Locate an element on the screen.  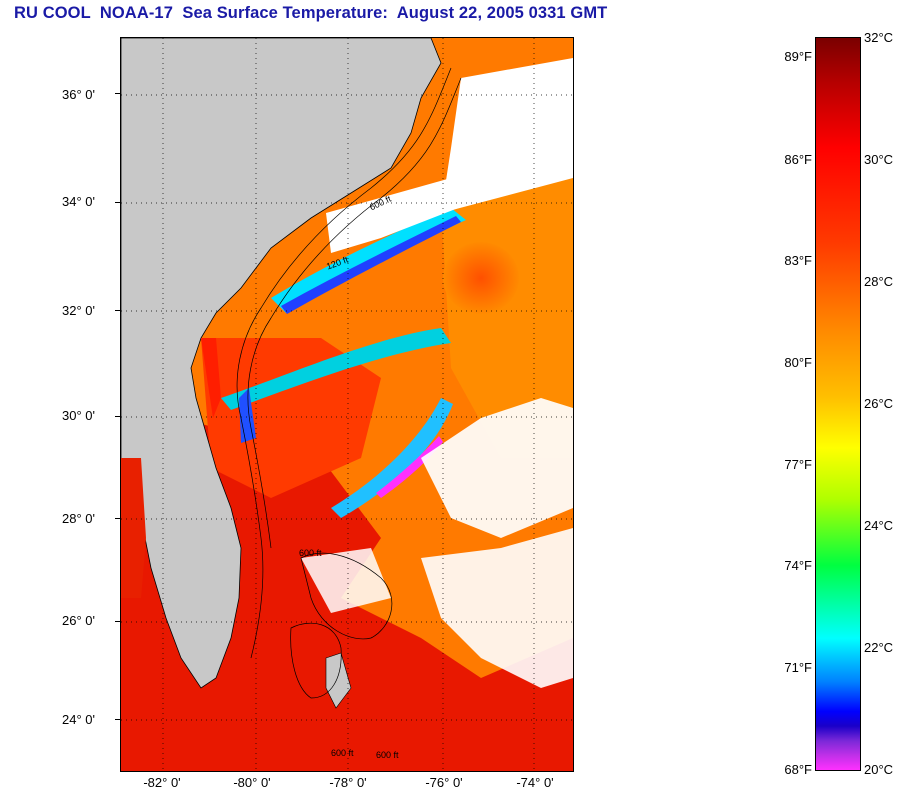
cloud-ne is located at coordinates (507, 135).